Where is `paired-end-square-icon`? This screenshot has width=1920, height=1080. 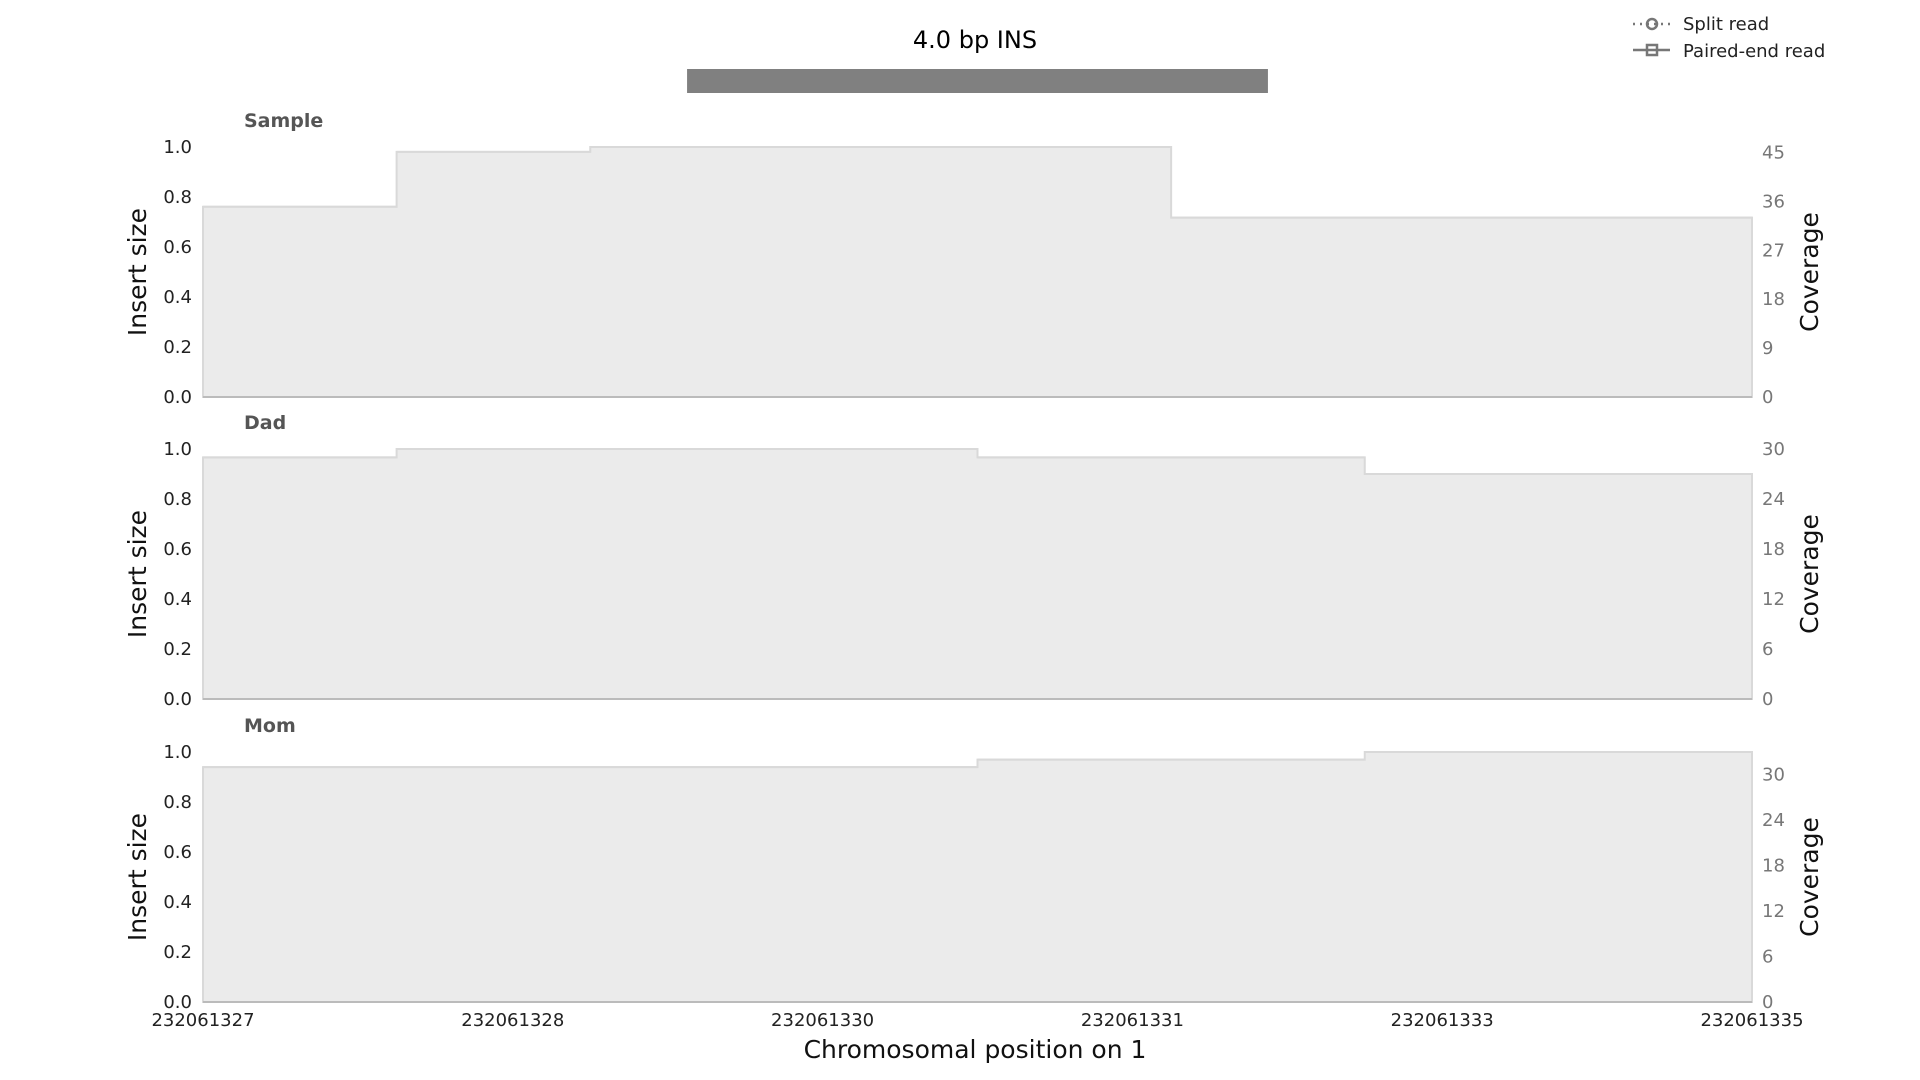
paired-end-square-icon is located at coordinates (1652, 50).